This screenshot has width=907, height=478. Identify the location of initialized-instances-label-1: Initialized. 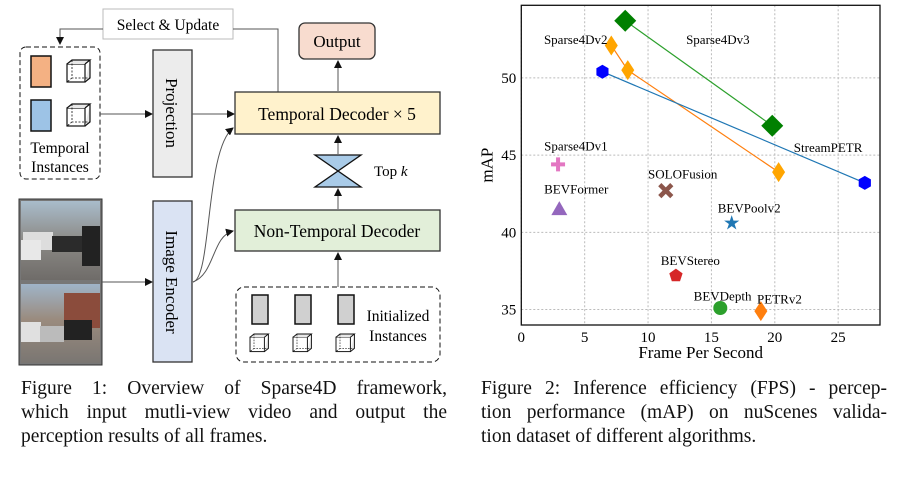
(398, 316).